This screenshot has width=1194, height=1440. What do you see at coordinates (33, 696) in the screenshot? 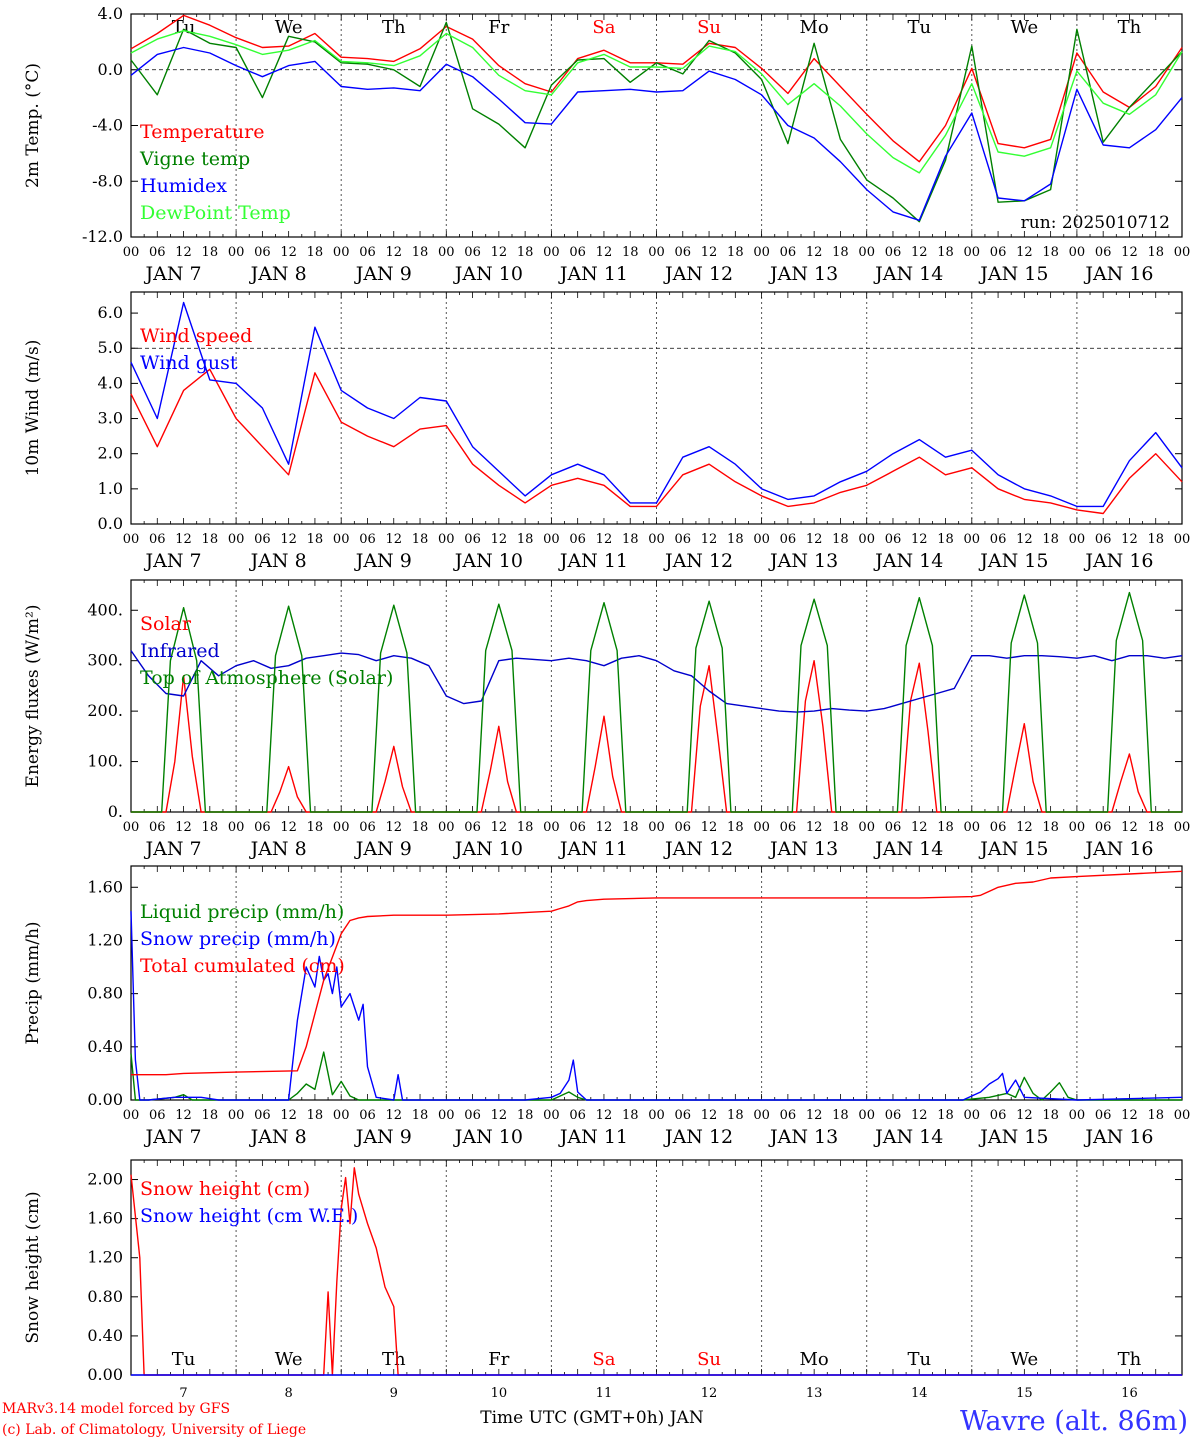
I see `y-axis-label: Energy fluxes (W/m²)` at bounding box center [33, 696].